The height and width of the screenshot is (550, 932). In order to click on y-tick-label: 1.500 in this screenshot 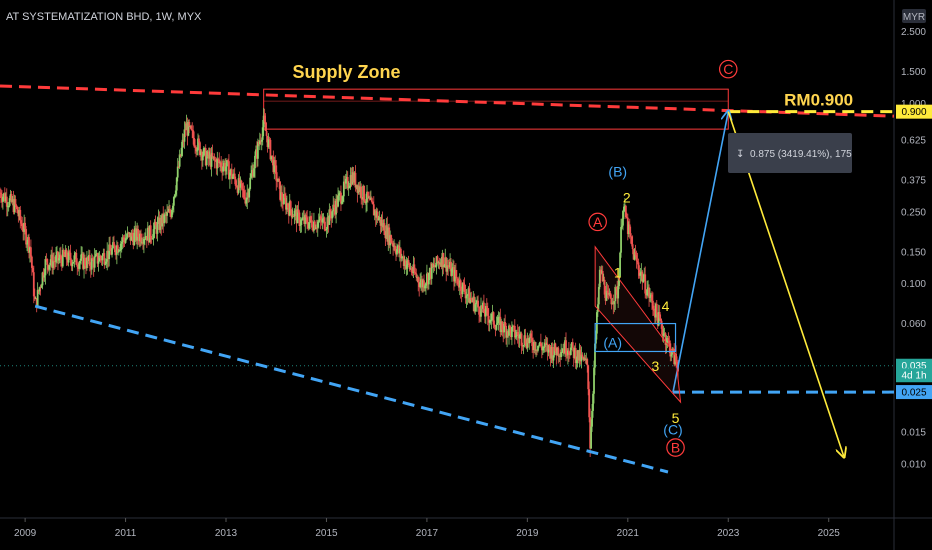, I will do `click(913, 72)`.